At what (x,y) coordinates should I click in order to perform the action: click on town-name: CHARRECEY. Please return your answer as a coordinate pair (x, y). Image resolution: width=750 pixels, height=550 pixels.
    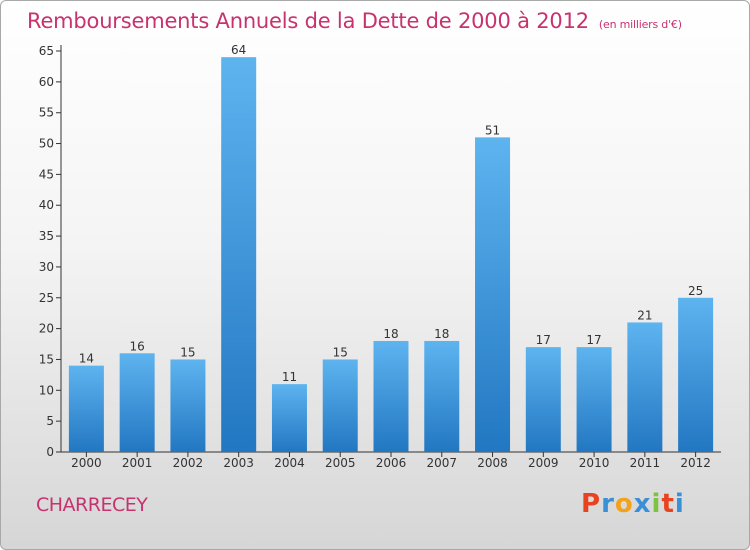
    Looking at the image, I should click on (92, 505).